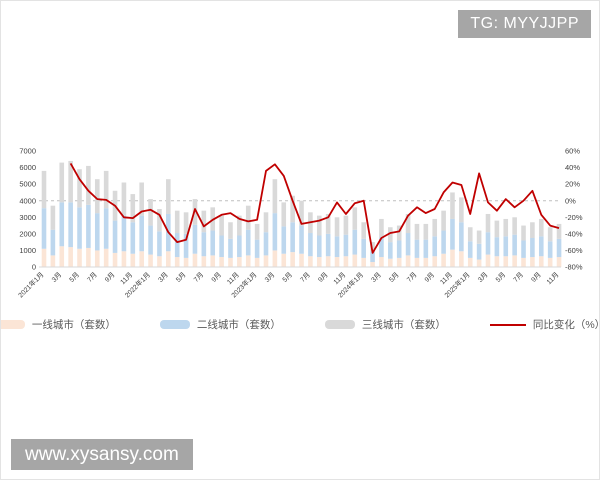 Image resolution: width=600 pixels, height=480 pixels. I want to click on svg-text: 2021年1月, so click(30, 284).